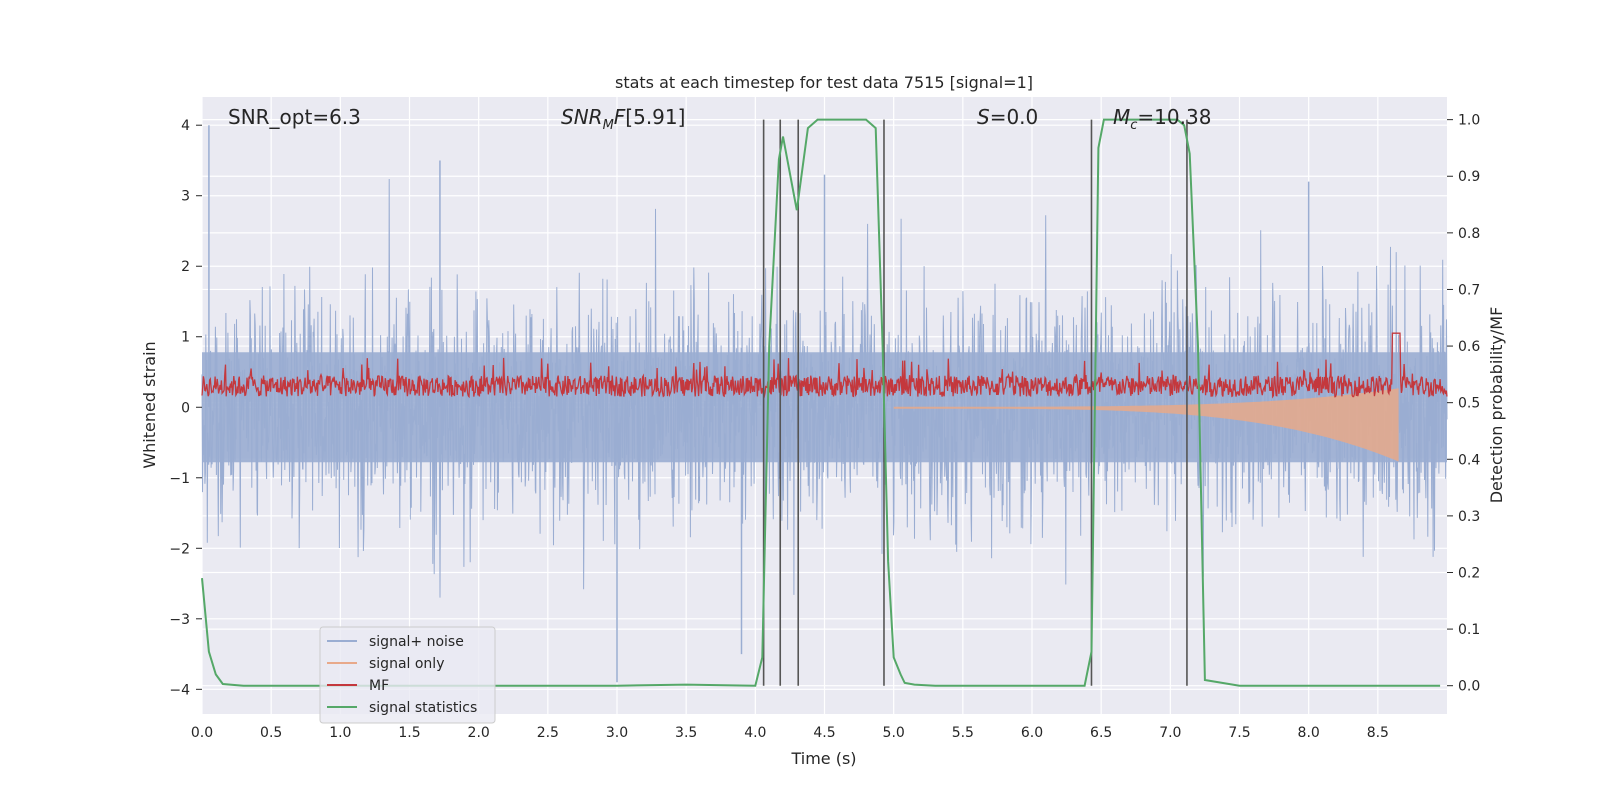 This screenshot has width=1600, height=800. I want to click on x-tick-label: 3.5, so click(686, 733).